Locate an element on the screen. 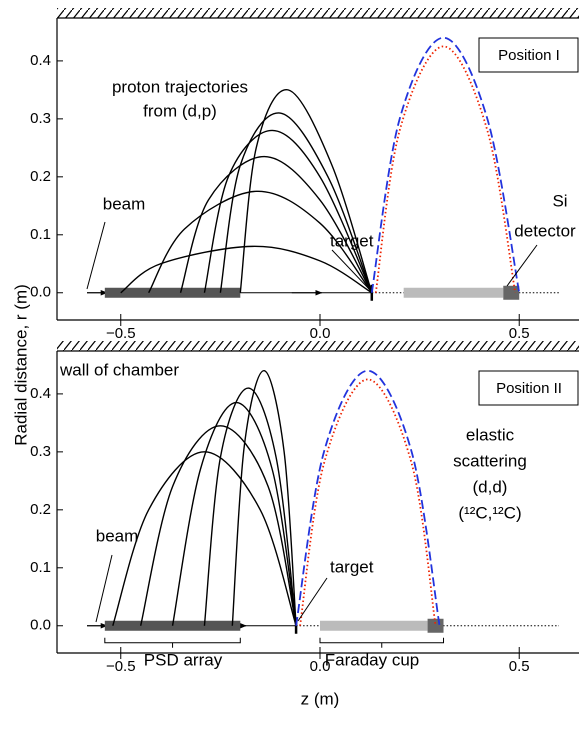 This screenshot has height=730, width=587. annotation: (¹²C,¹²C) is located at coordinates (489, 512).